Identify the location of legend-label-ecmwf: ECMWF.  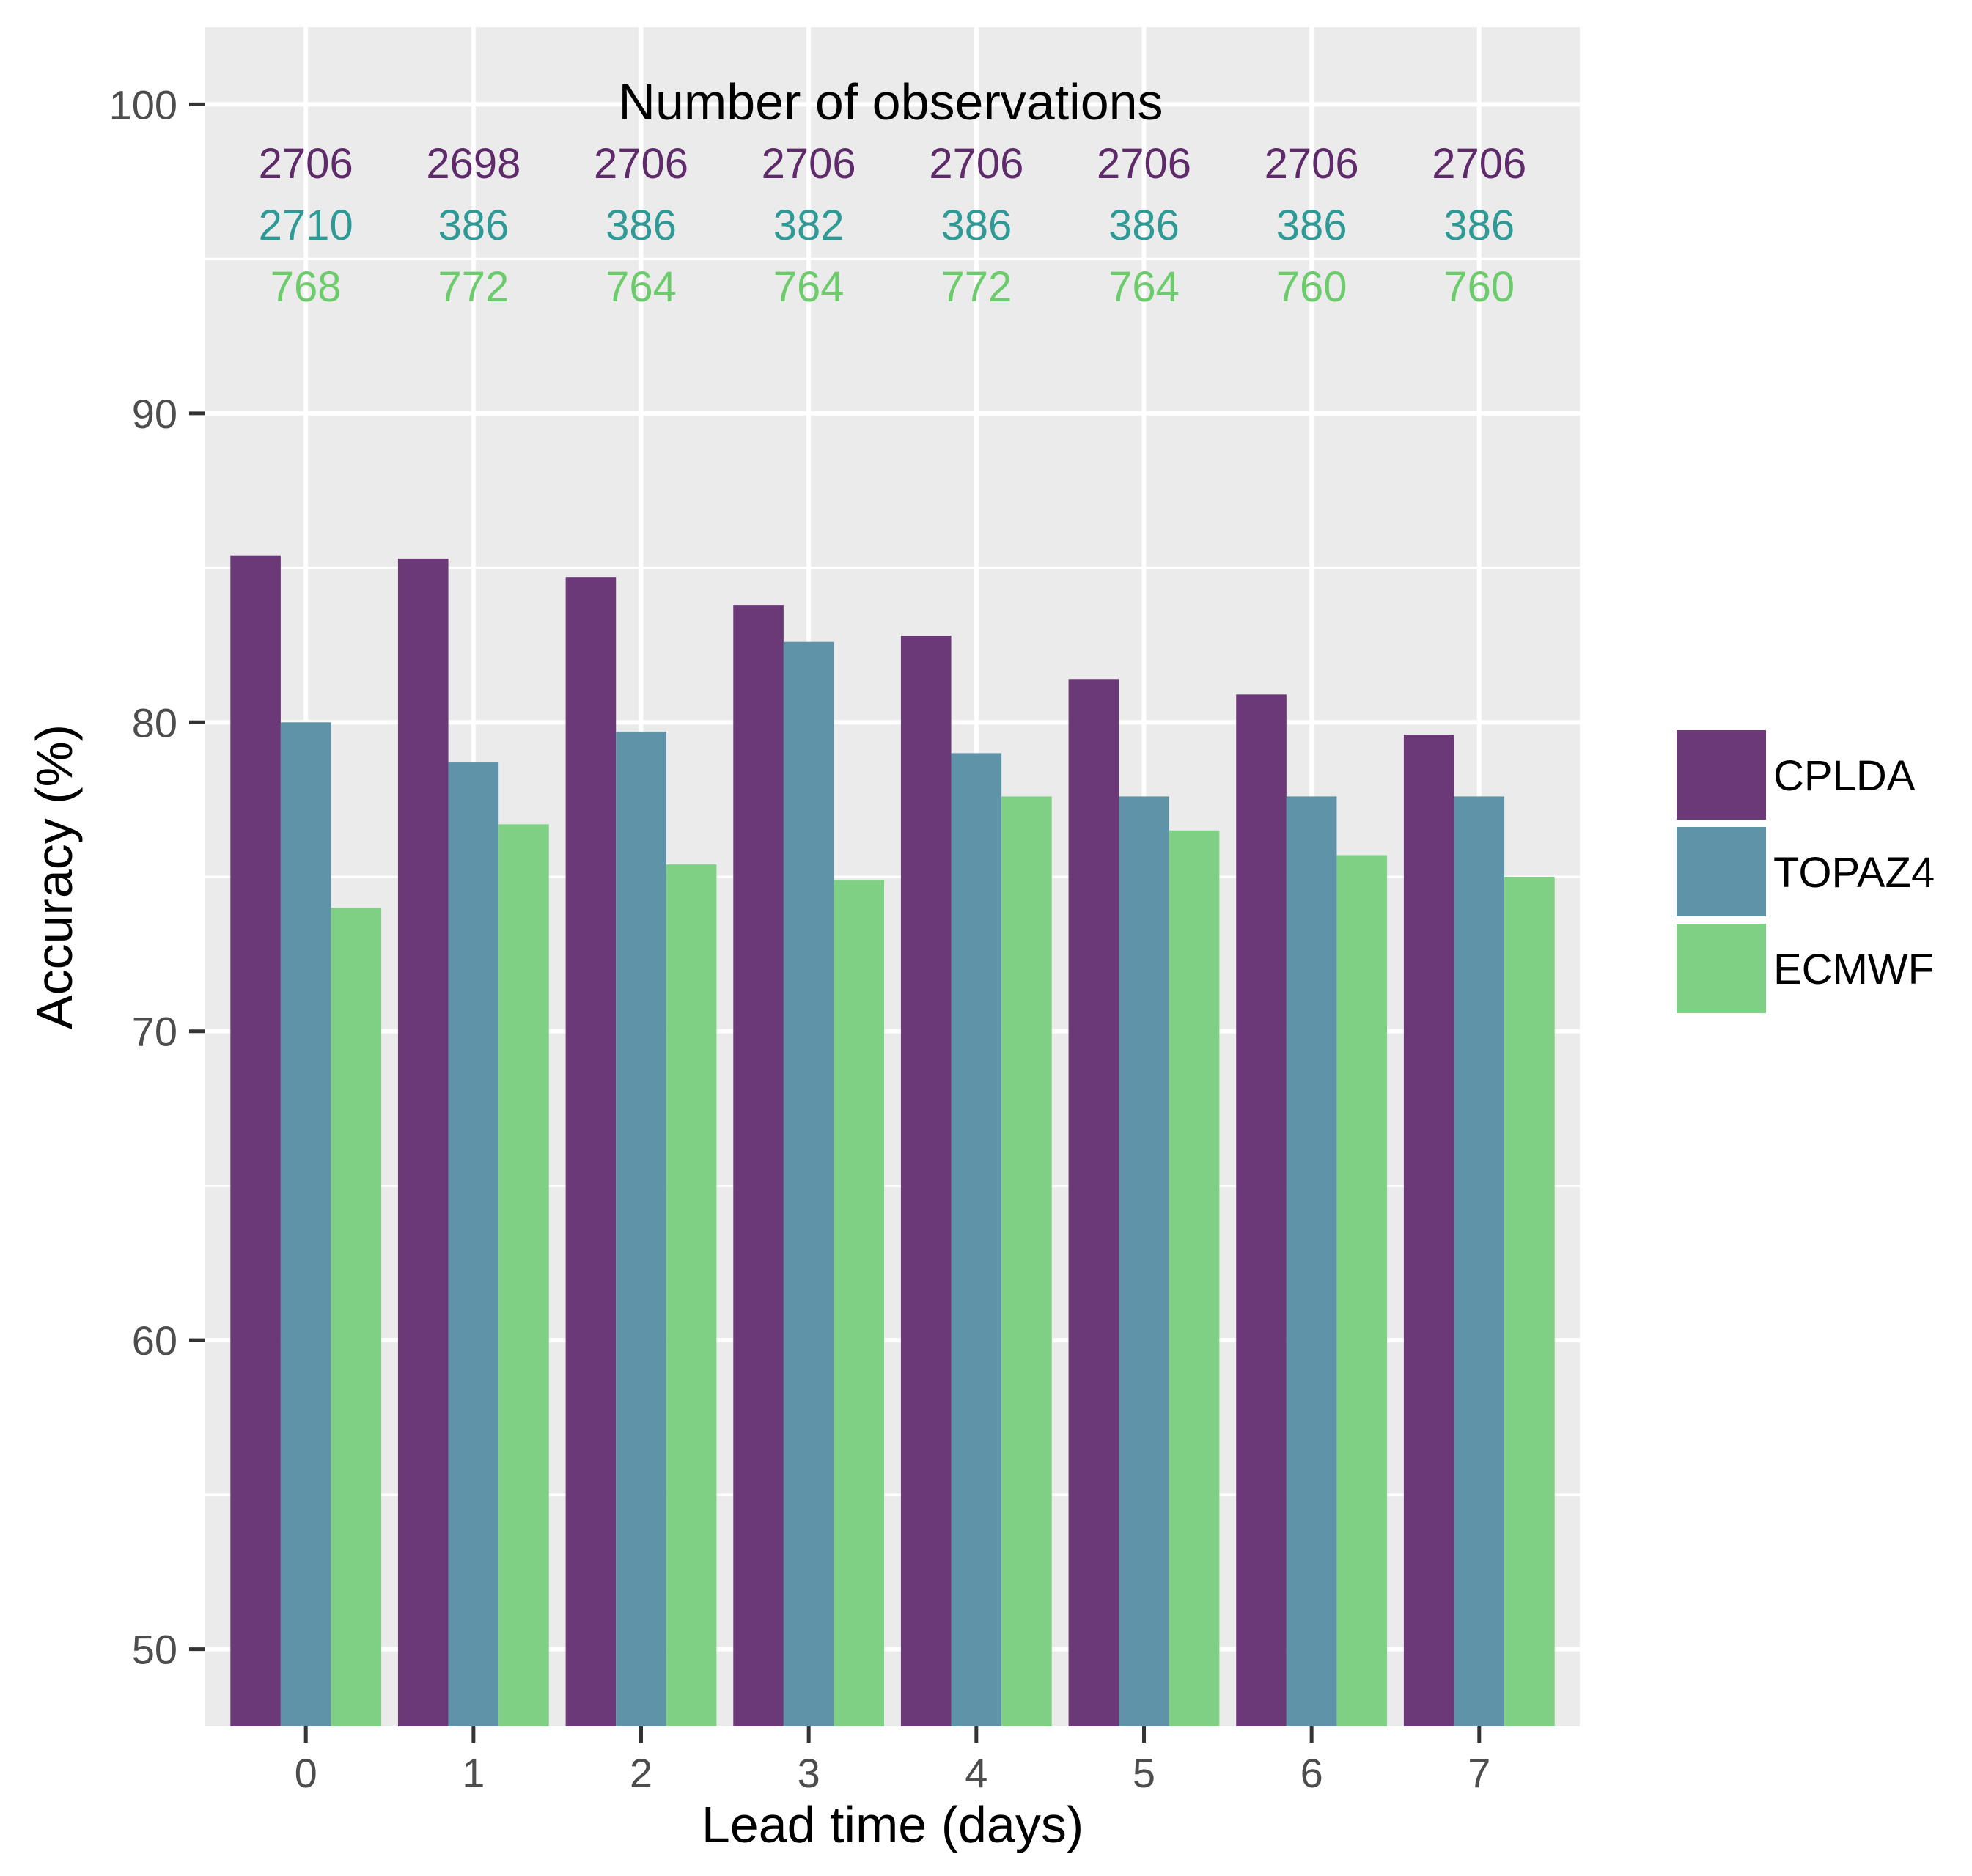
(1854, 969).